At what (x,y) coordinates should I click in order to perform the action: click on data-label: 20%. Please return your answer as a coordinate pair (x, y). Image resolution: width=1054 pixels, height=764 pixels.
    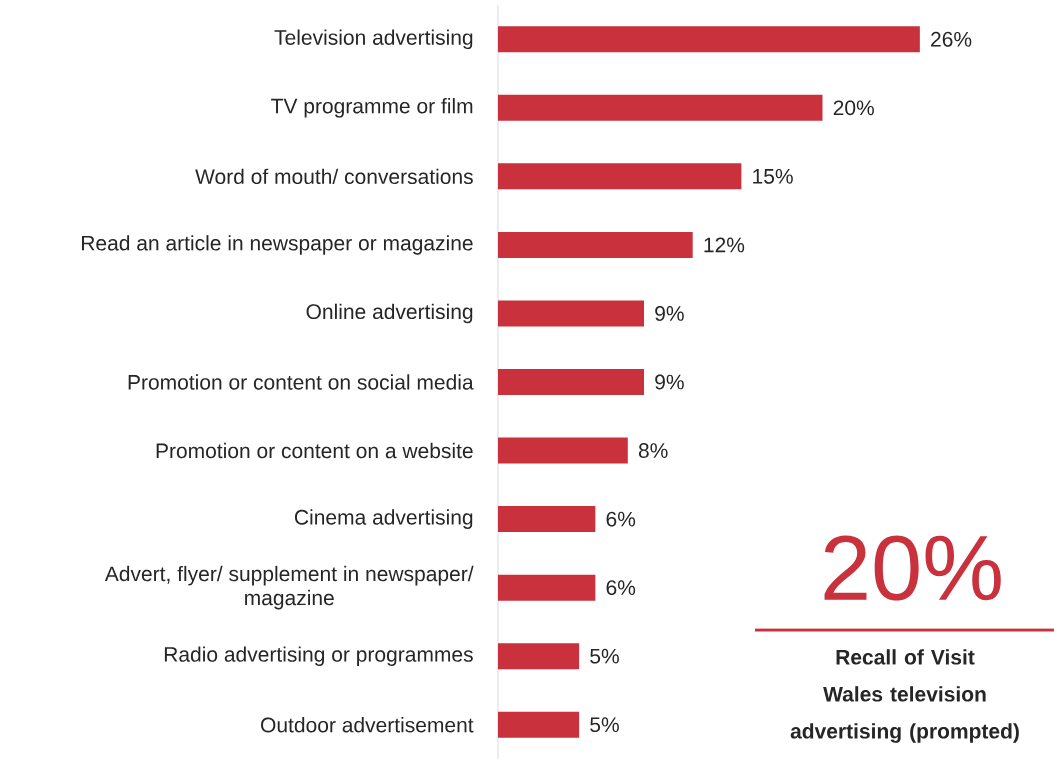
    Looking at the image, I should click on (853, 108).